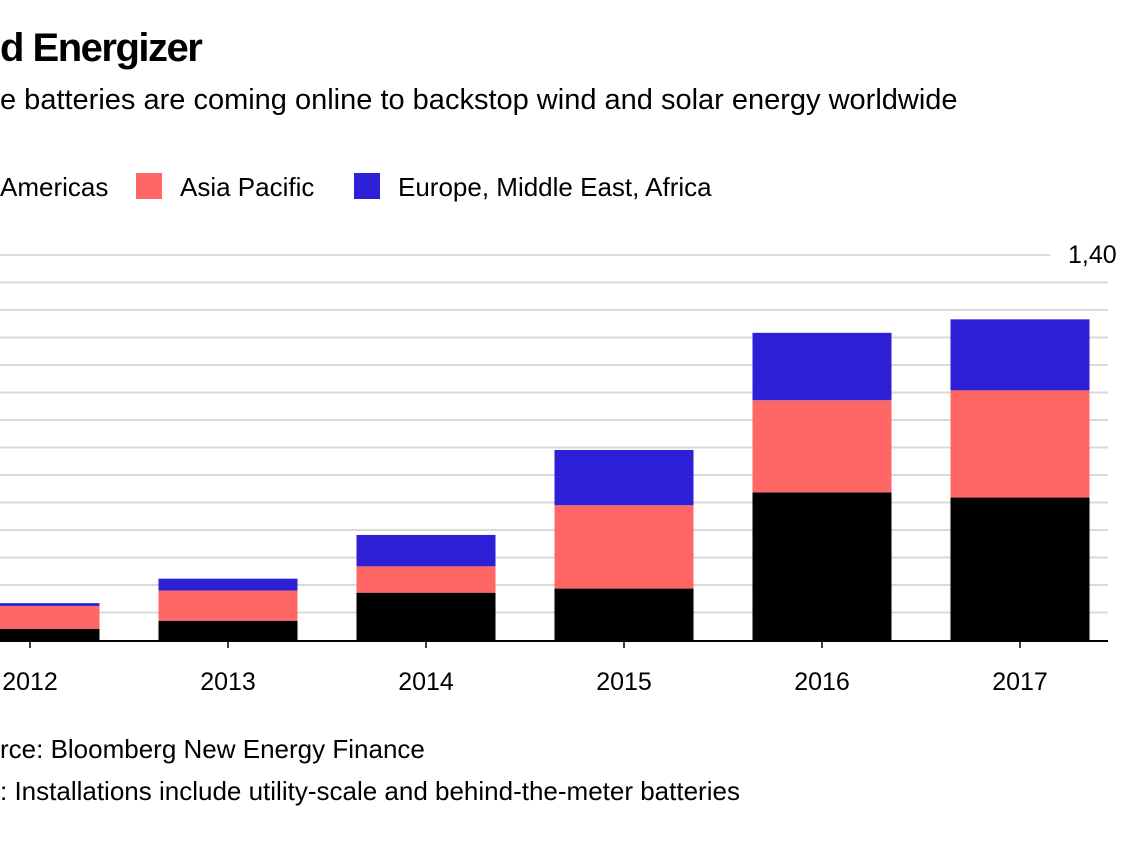  I want to click on y-tick-label-top: 1,40, so click(1092, 255).